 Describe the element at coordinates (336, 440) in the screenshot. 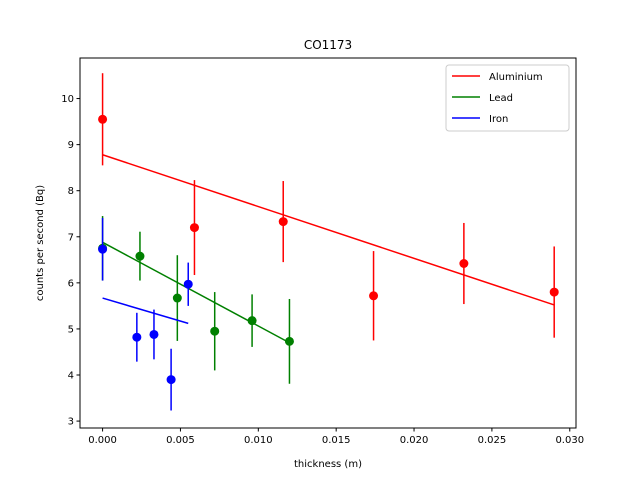

I see `x-tick-label: 0.015` at that location.